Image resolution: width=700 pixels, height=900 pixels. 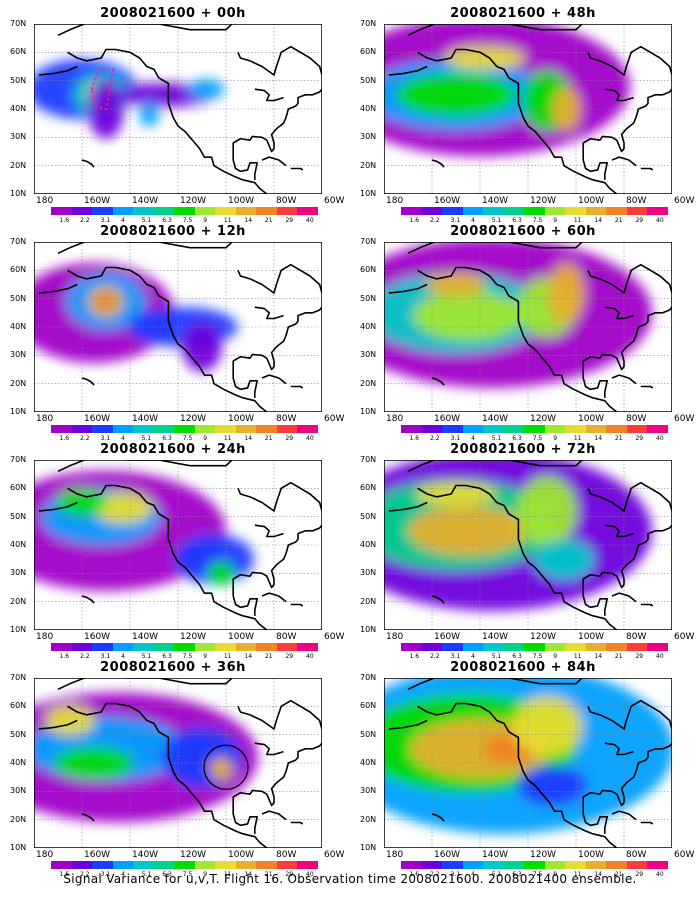 I want to click on highlight-circle, so click(x=226, y=767).